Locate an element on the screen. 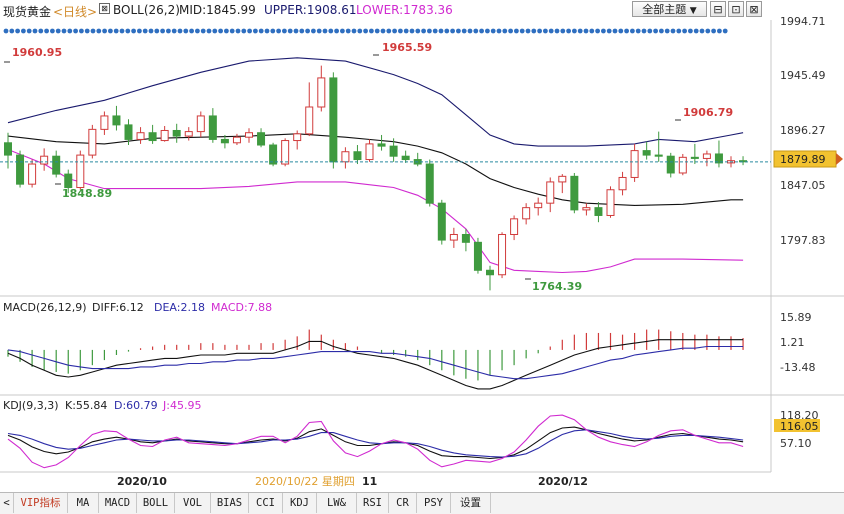  tab-cci: CCI is located at coordinates (266, 503).